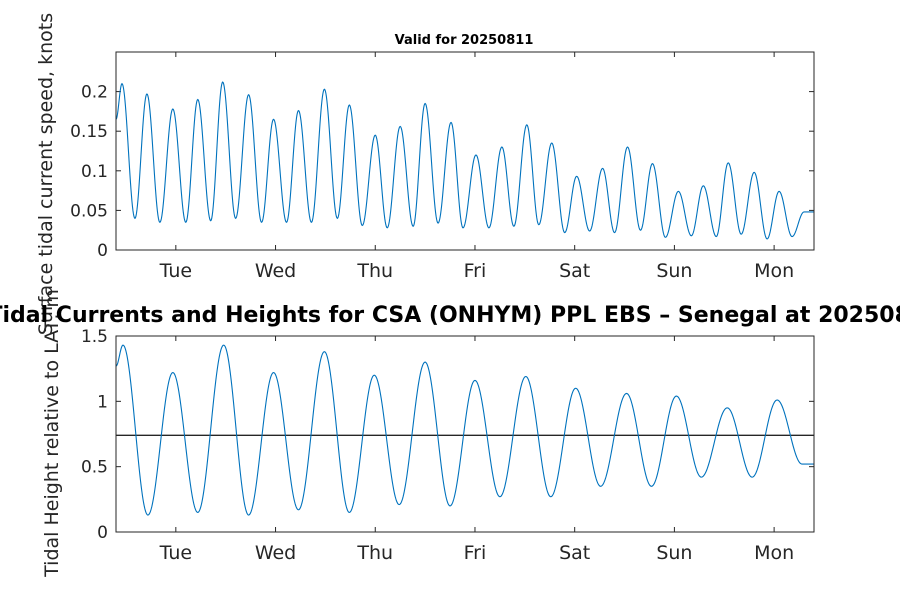  Describe the element at coordinates (46, 174) in the screenshot. I see `y-axis-label: Surface tidal current speed, knots` at that location.